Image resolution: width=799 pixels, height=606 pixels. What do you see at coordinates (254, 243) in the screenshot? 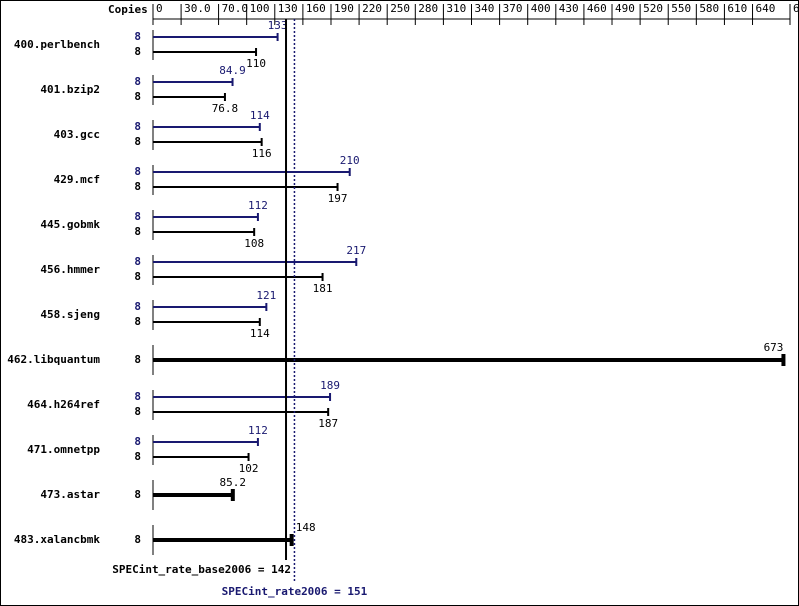
I see `value-label: 108` at bounding box center [254, 243].